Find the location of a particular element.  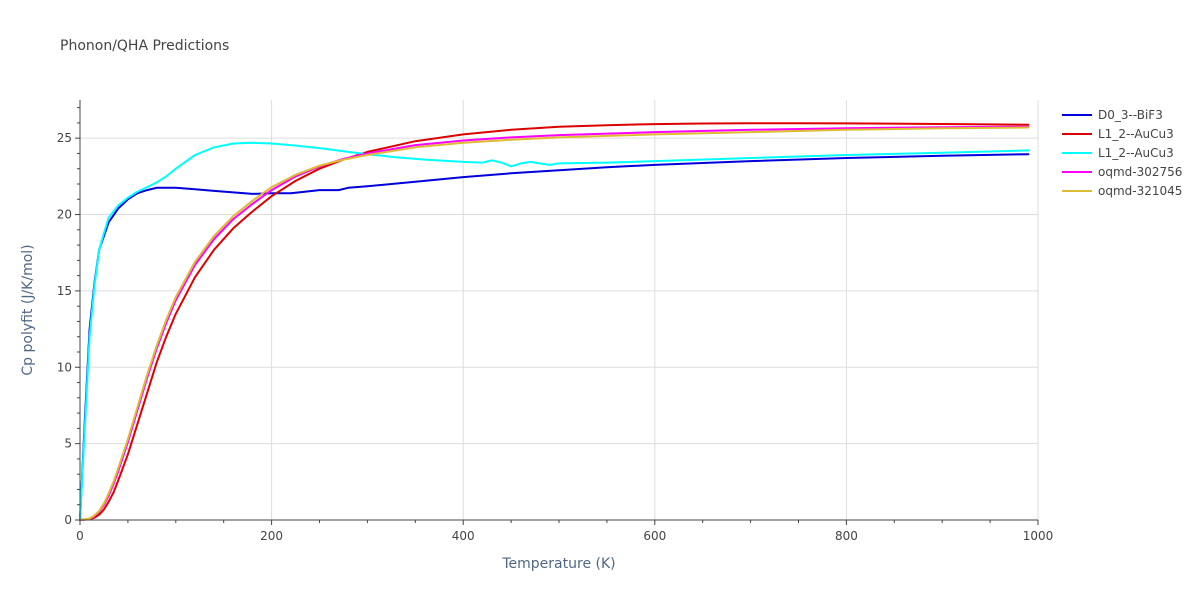

x-tick-label: 600 is located at coordinates (654, 536).